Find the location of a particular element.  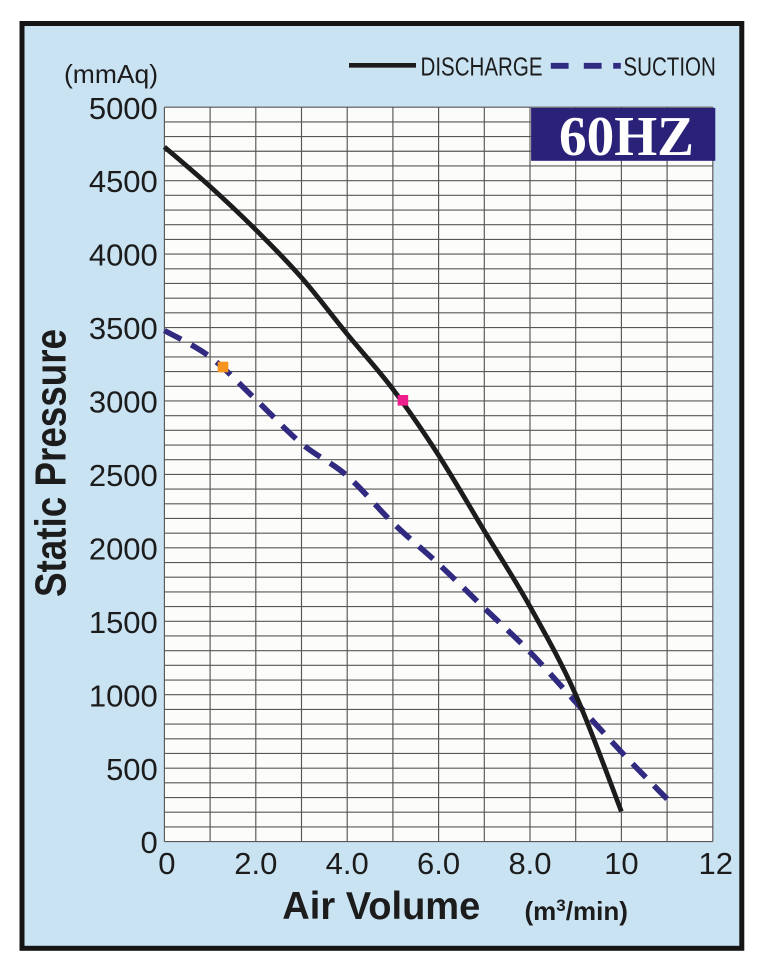

svg-text: 2.0 is located at coordinates (255, 863).